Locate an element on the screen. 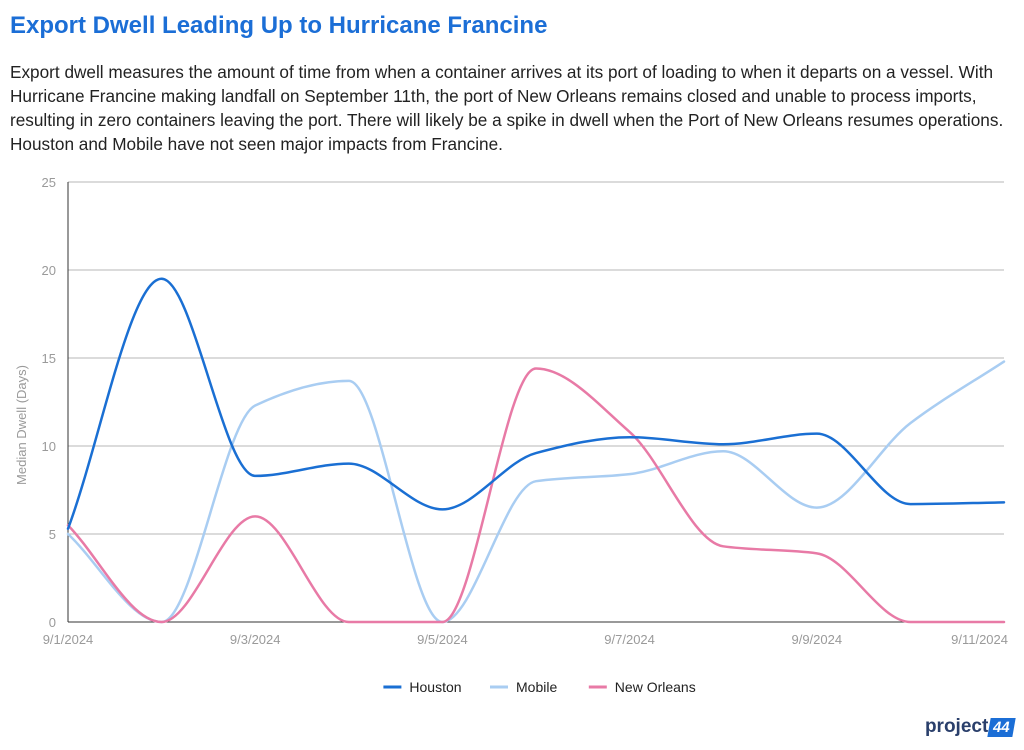 Image resolution: width=1024 pixels, height=750 pixels. y-axis-ticks: 0 5 10 15 20 25 is located at coordinates (49, 402).